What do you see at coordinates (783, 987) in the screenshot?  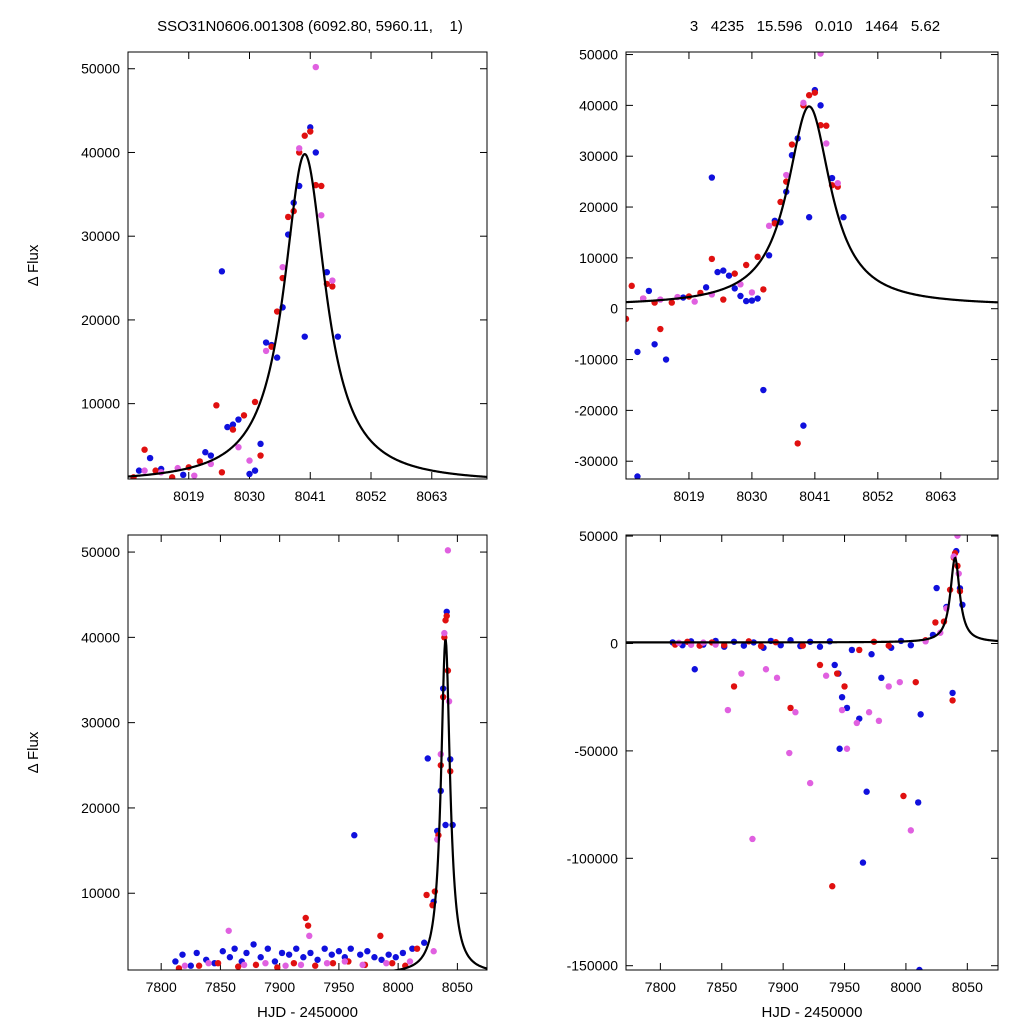 I see `x-tick-label: 7900` at bounding box center [783, 987].